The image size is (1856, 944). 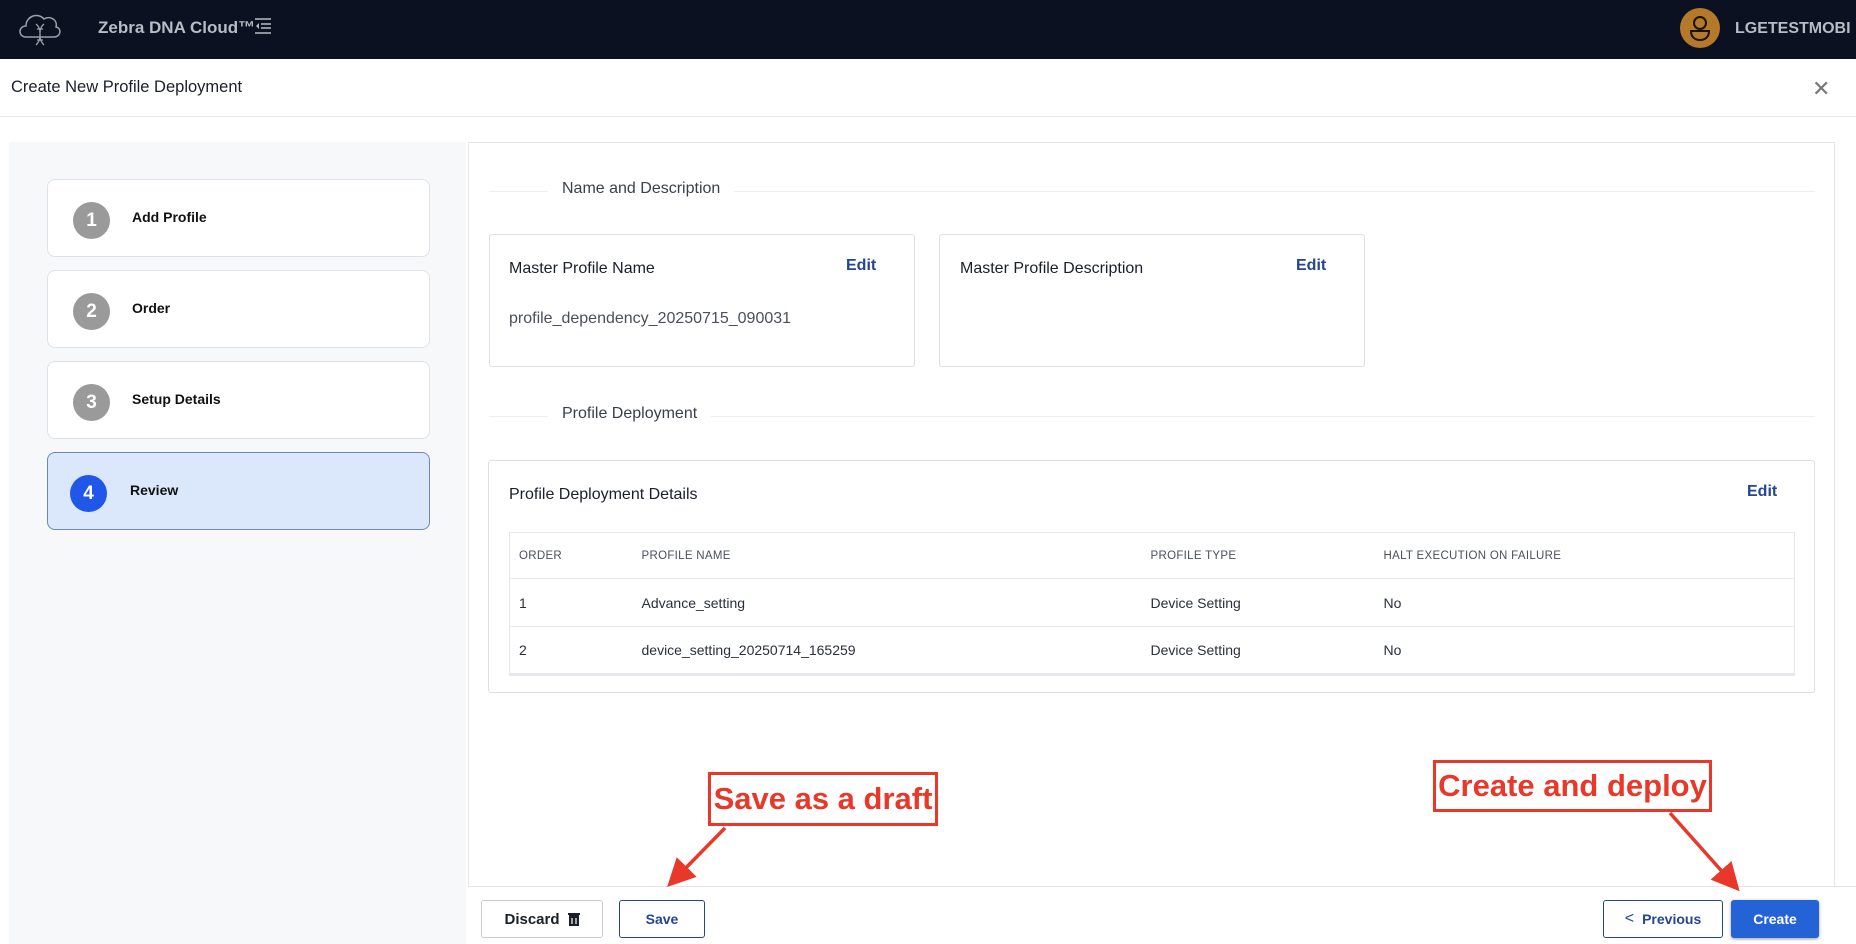 What do you see at coordinates (91, 311) in the screenshot?
I see `step-number: 2` at bounding box center [91, 311].